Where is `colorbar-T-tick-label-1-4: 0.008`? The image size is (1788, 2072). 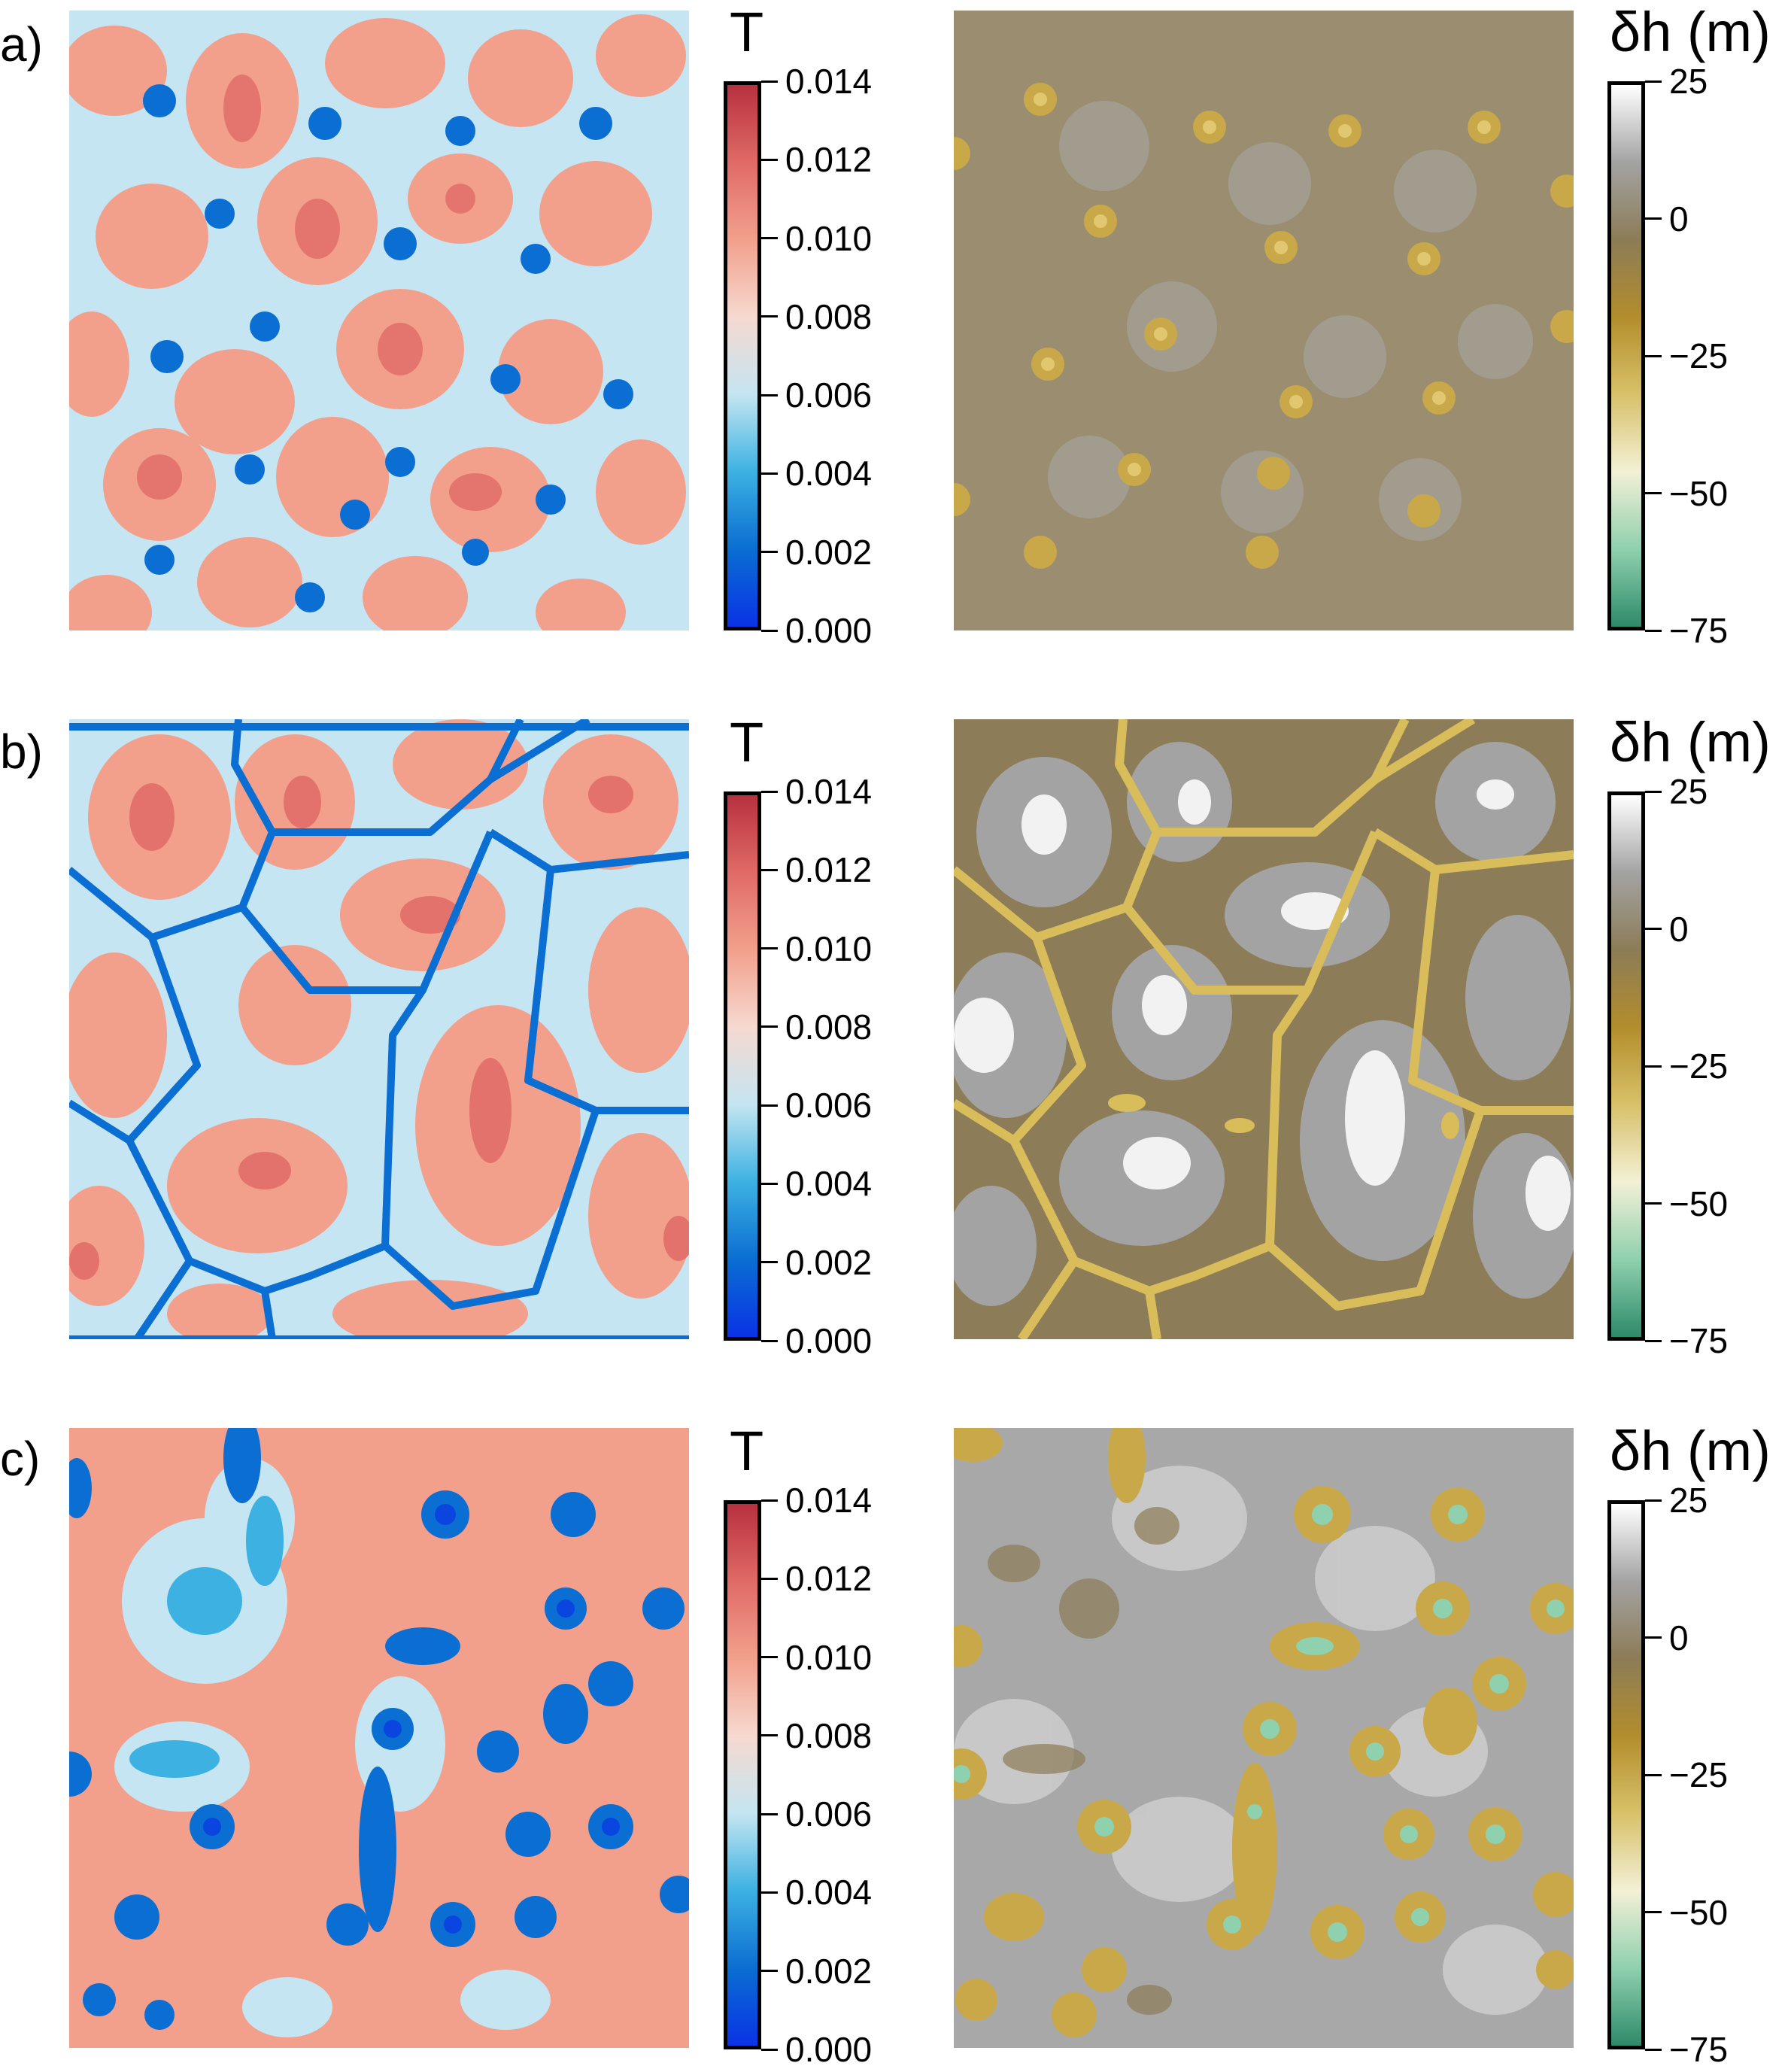
colorbar-T-tick-label-1-4: 0.008 is located at coordinates (829, 1027).